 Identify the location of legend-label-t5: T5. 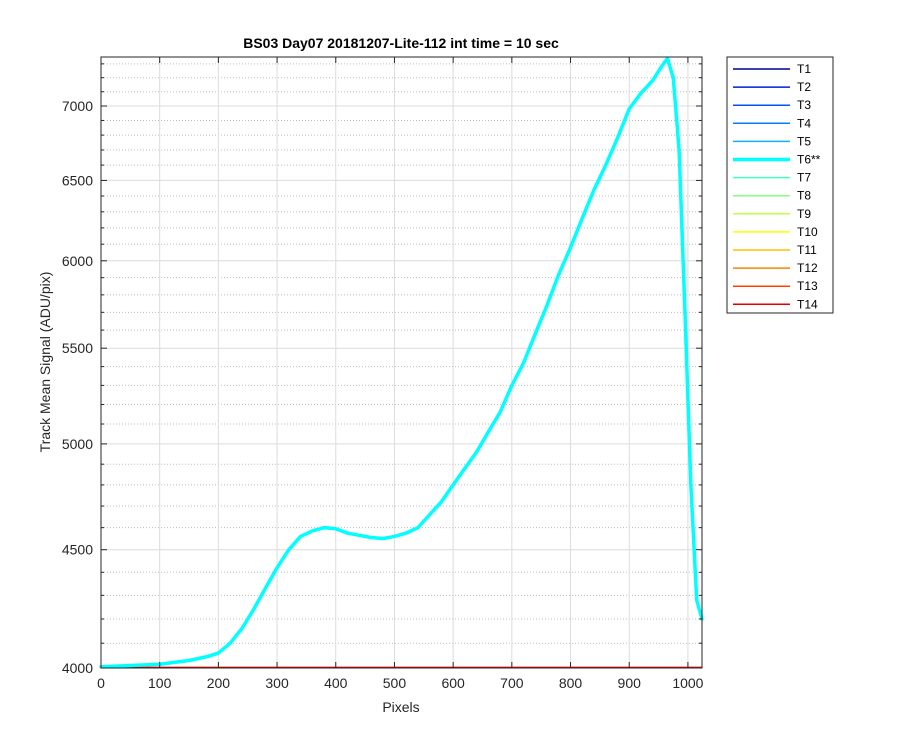
(804, 141).